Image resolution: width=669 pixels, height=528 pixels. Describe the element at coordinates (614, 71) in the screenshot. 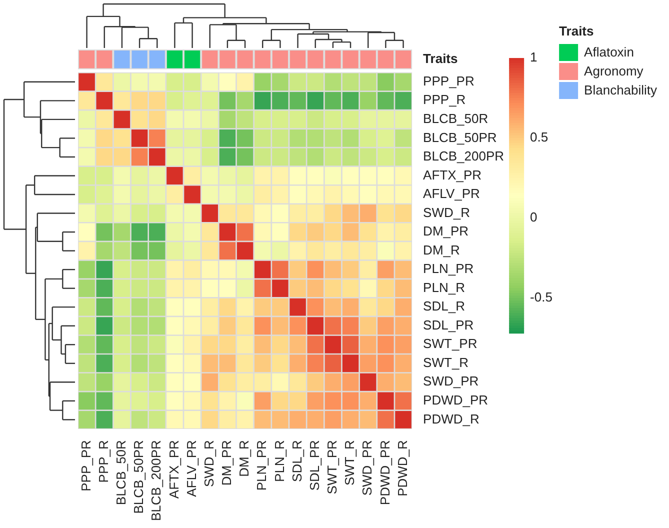

I see `legend-label: Agronomy` at that location.